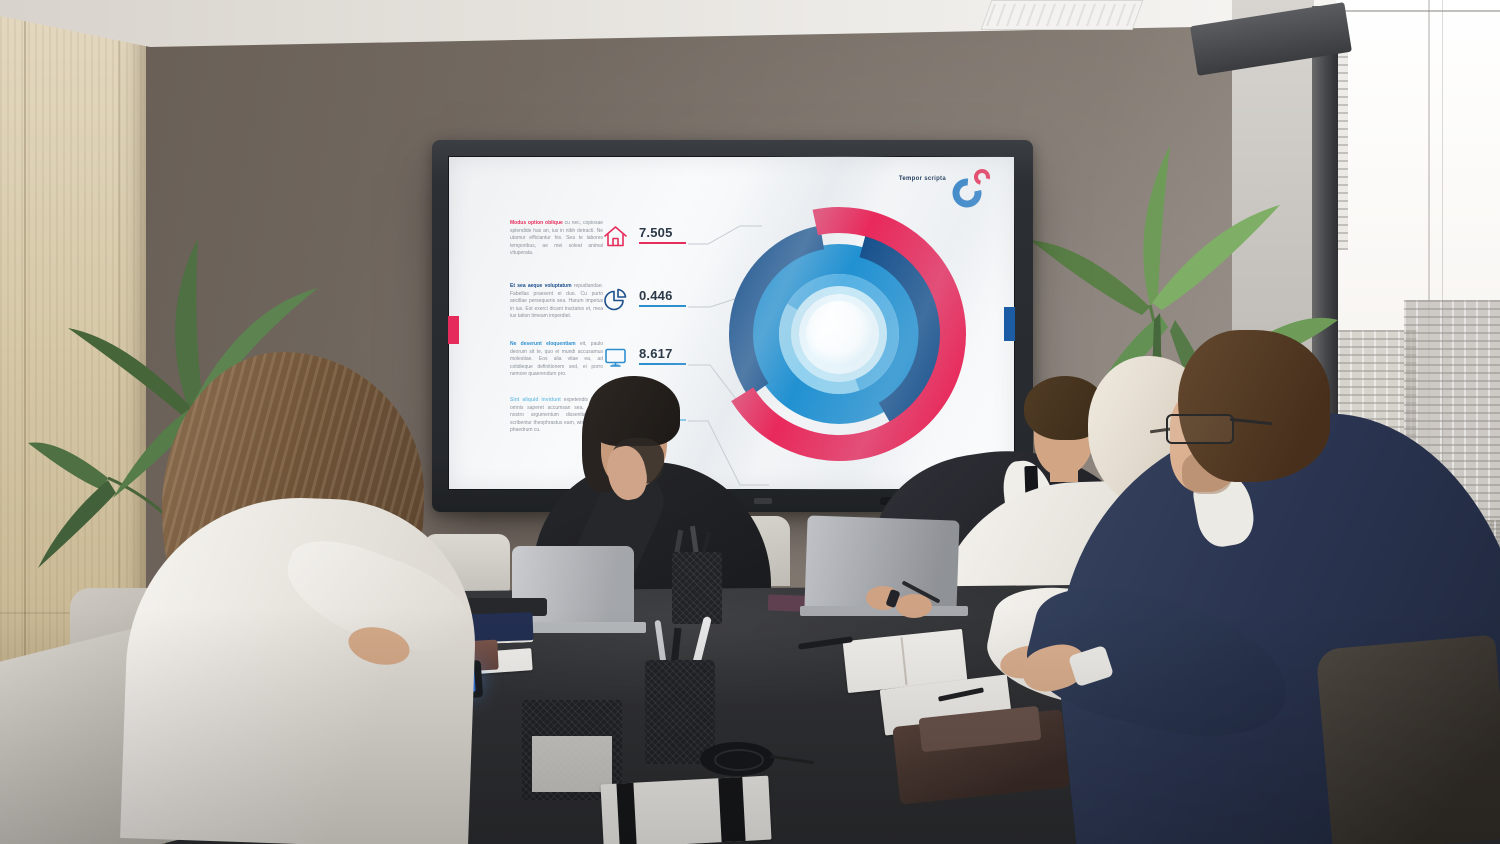 This screenshot has height=844, width=1500. Describe the element at coordinates (686, 809) in the screenshot. I see `white-pad` at that location.